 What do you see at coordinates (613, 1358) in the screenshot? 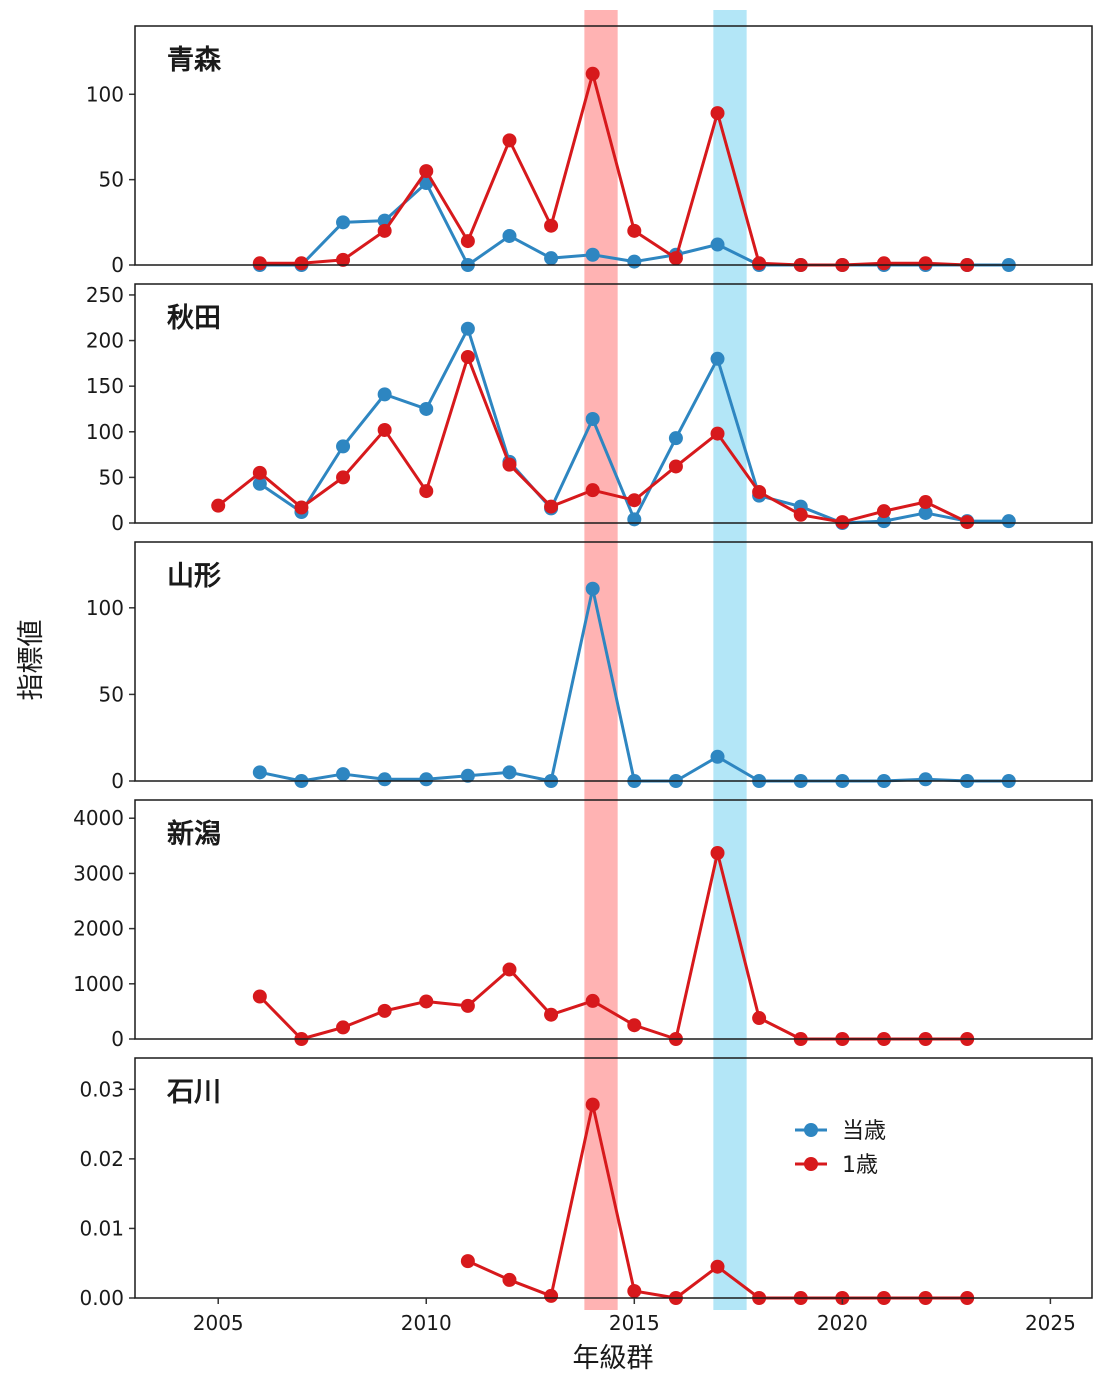
I see `x-axis-title: 年級群` at bounding box center [613, 1358].